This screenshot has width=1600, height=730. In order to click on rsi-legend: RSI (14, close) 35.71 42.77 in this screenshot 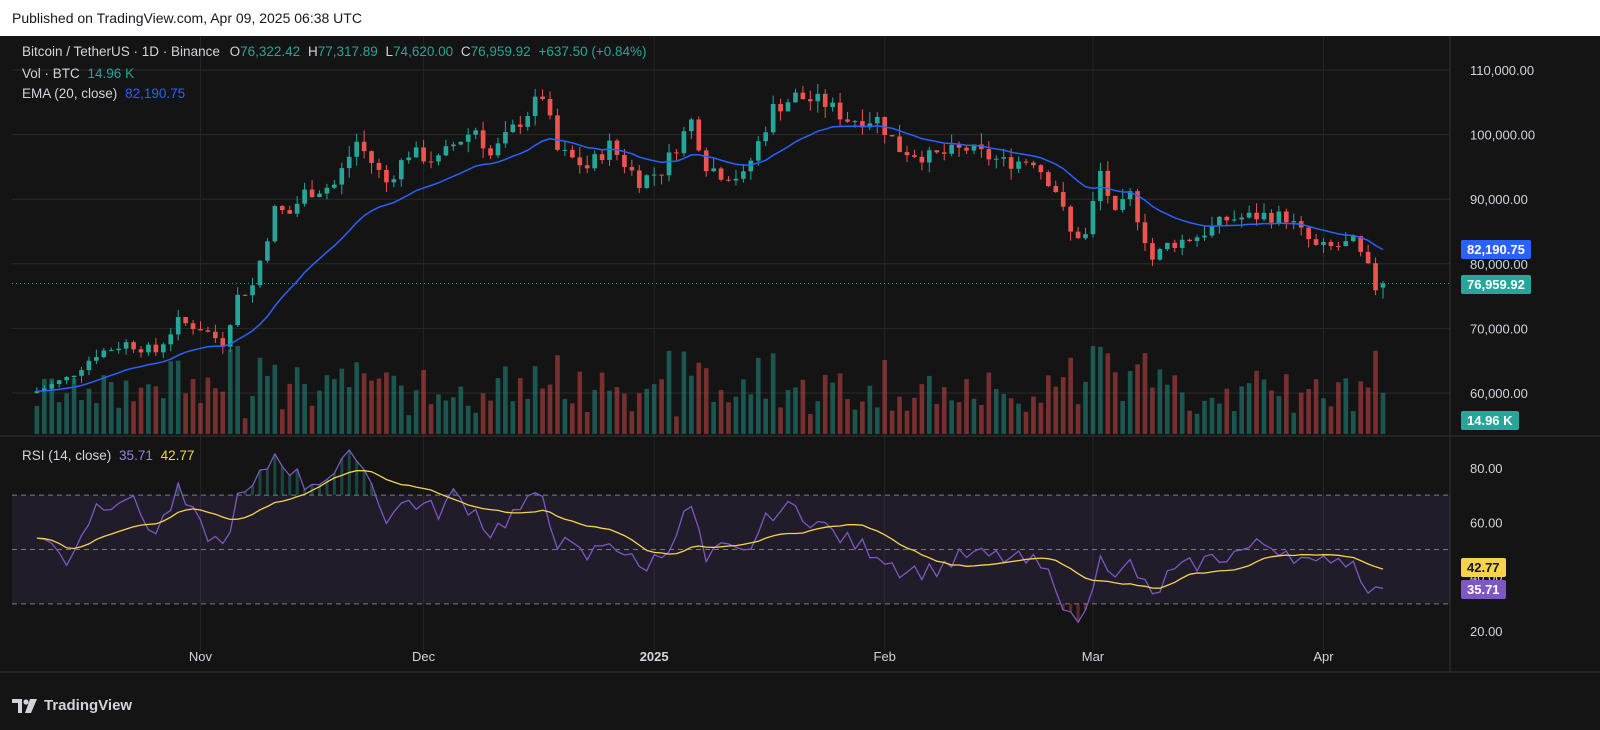, I will do `click(108, 455)`.